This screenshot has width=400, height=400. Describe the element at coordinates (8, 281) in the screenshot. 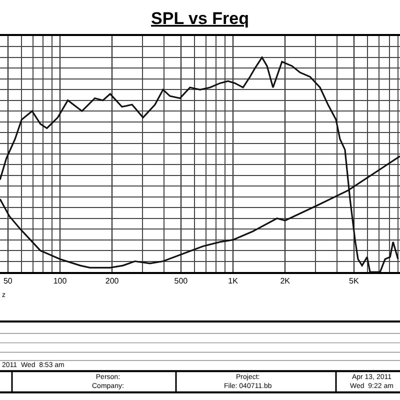

I see `x-tick-label: 50` at that location.